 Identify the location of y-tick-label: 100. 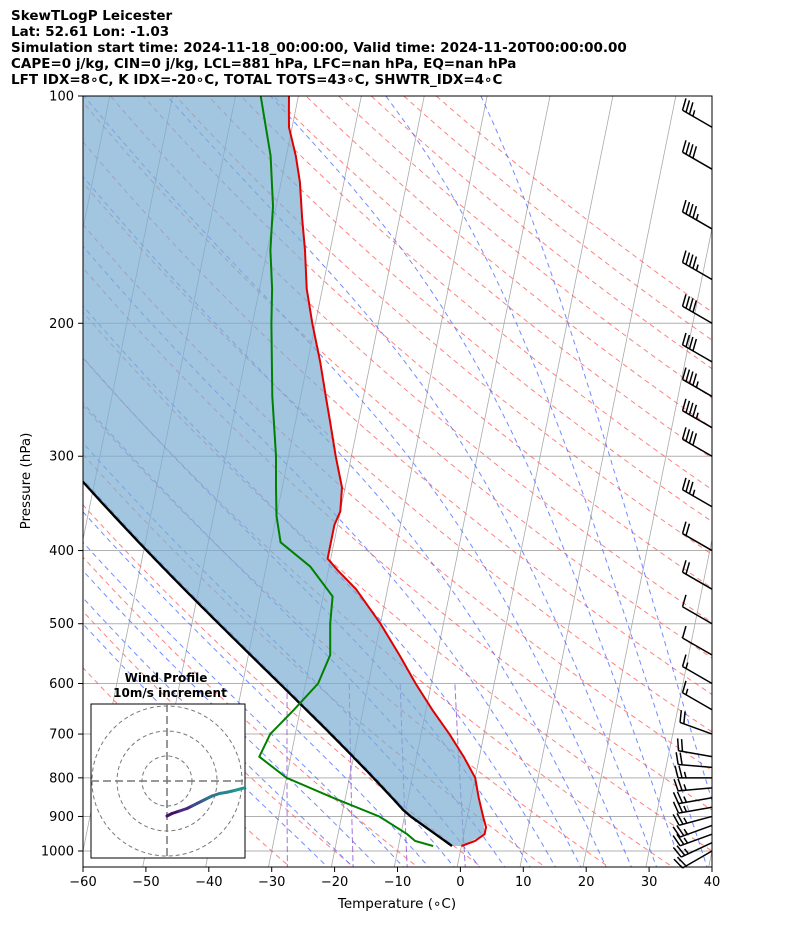
(61, 97).